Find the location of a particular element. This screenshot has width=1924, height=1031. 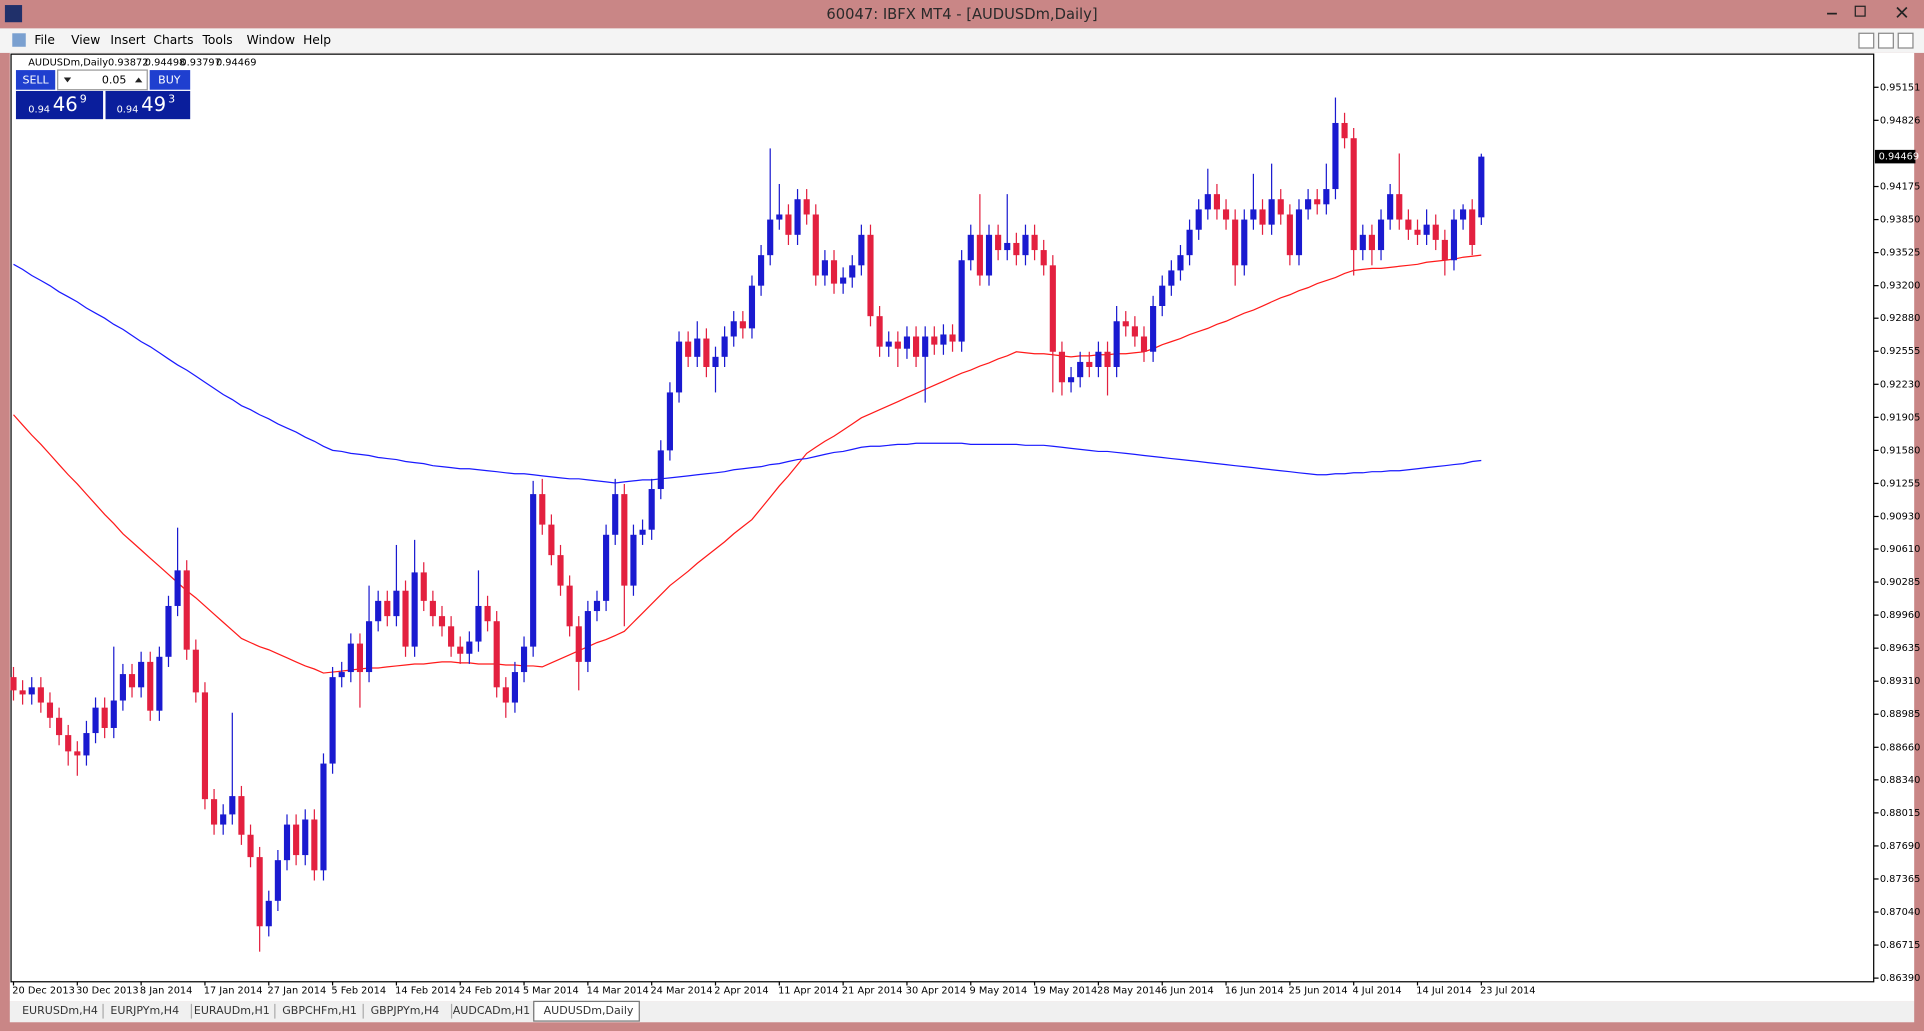

menu-item: Help is located at coordinates (317, 40).